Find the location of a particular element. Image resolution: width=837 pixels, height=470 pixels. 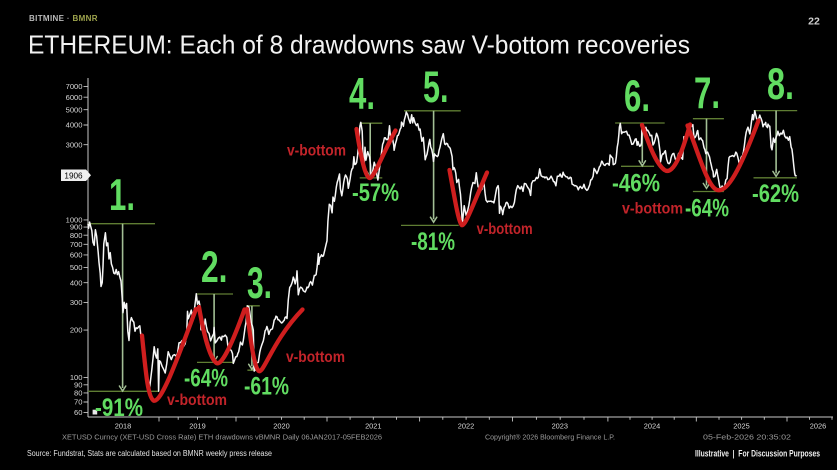

svg-text: 2019 is located at coordinates (197, 426).